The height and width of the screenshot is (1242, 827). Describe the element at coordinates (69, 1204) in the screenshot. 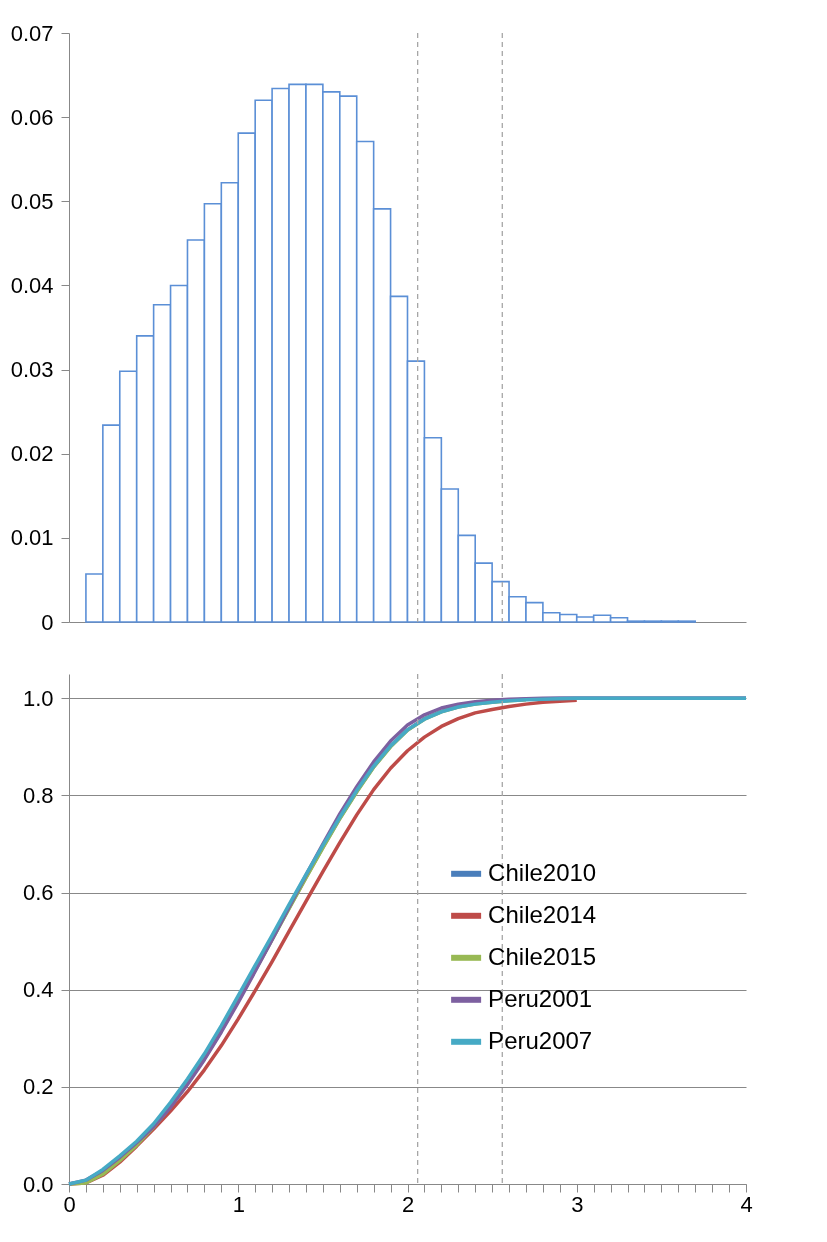

I see `x-tick-label: 0` at that location.